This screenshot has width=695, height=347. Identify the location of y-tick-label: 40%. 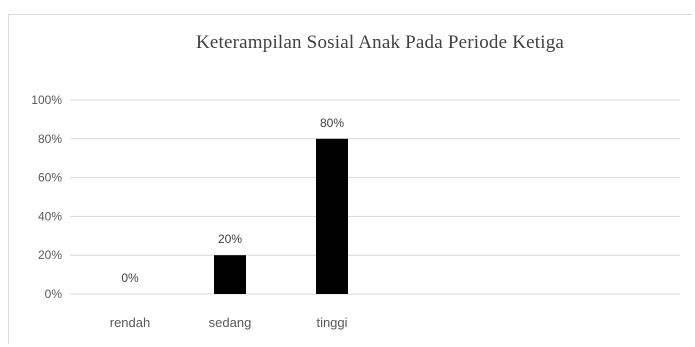
(50, 216).